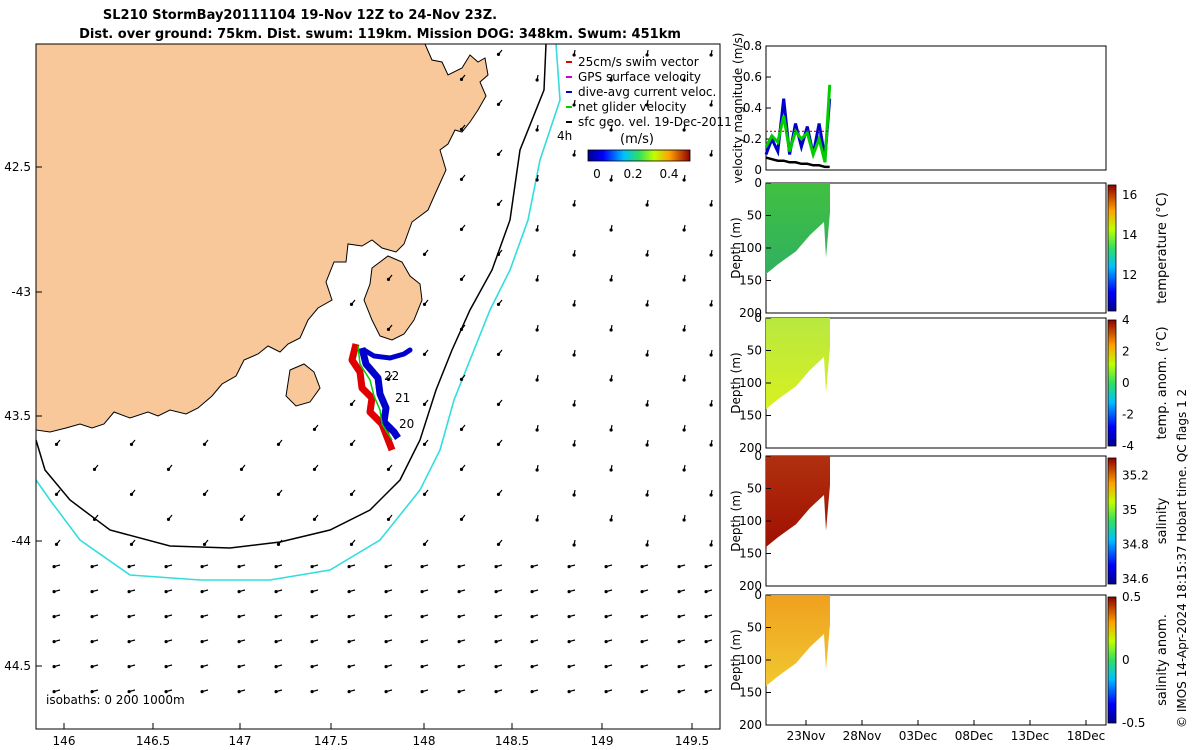  I want to click on section-colorbar-tick: 14, so click(1129, 235).